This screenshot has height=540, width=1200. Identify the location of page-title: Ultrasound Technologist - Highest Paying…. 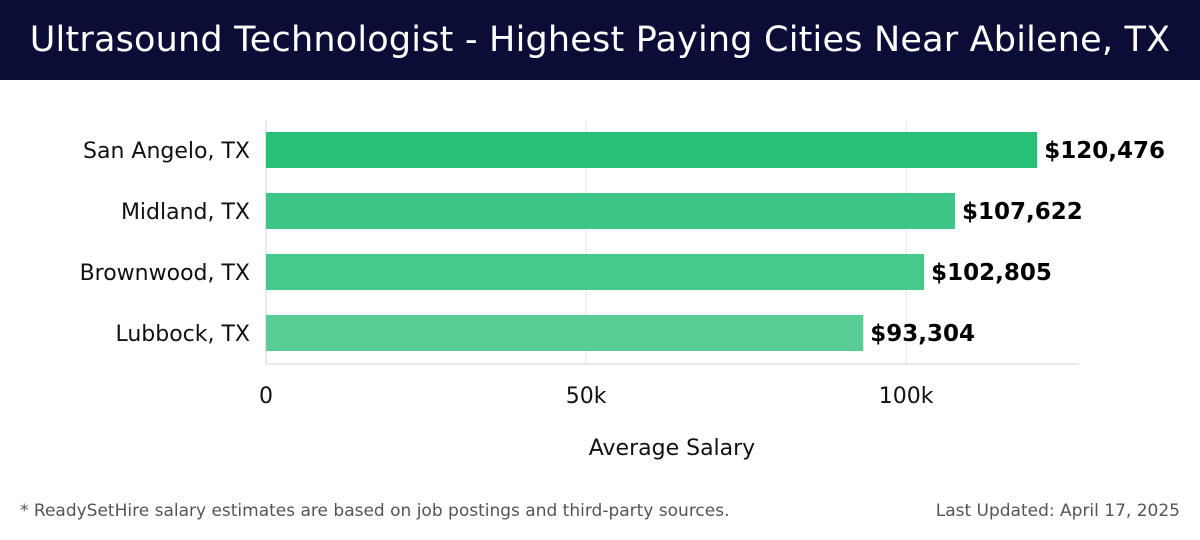
(600, 40).